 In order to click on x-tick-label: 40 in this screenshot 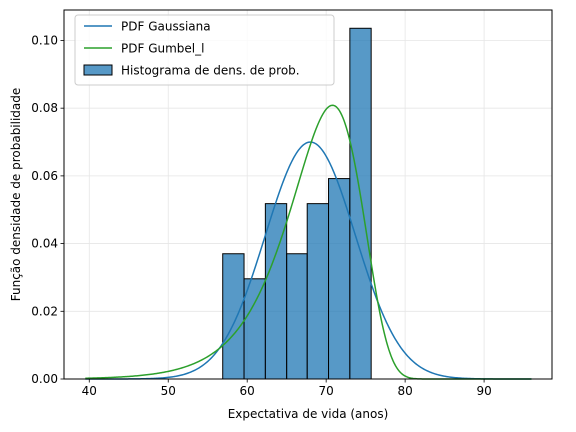, I will do `click(89, 391)`.